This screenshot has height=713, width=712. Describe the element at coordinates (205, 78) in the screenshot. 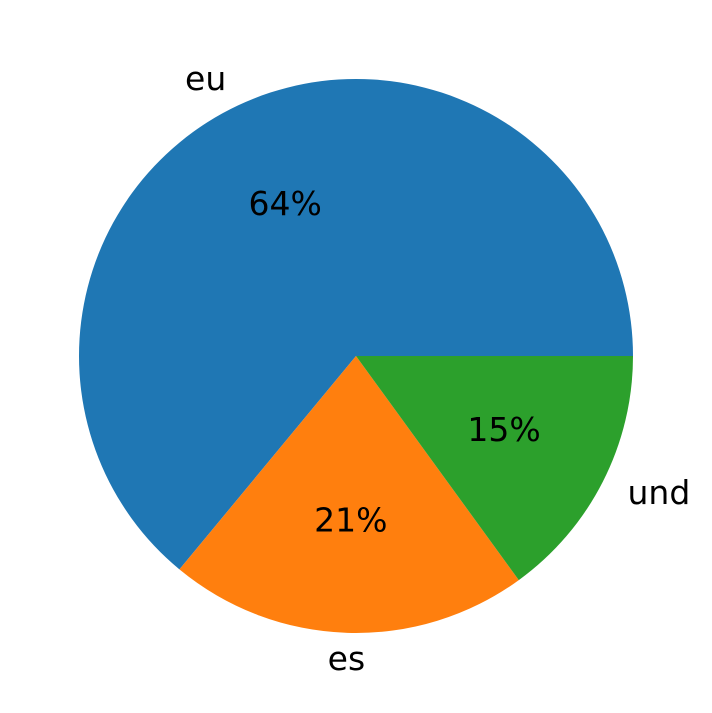

I see `slice-label-eu: eu` at that location.